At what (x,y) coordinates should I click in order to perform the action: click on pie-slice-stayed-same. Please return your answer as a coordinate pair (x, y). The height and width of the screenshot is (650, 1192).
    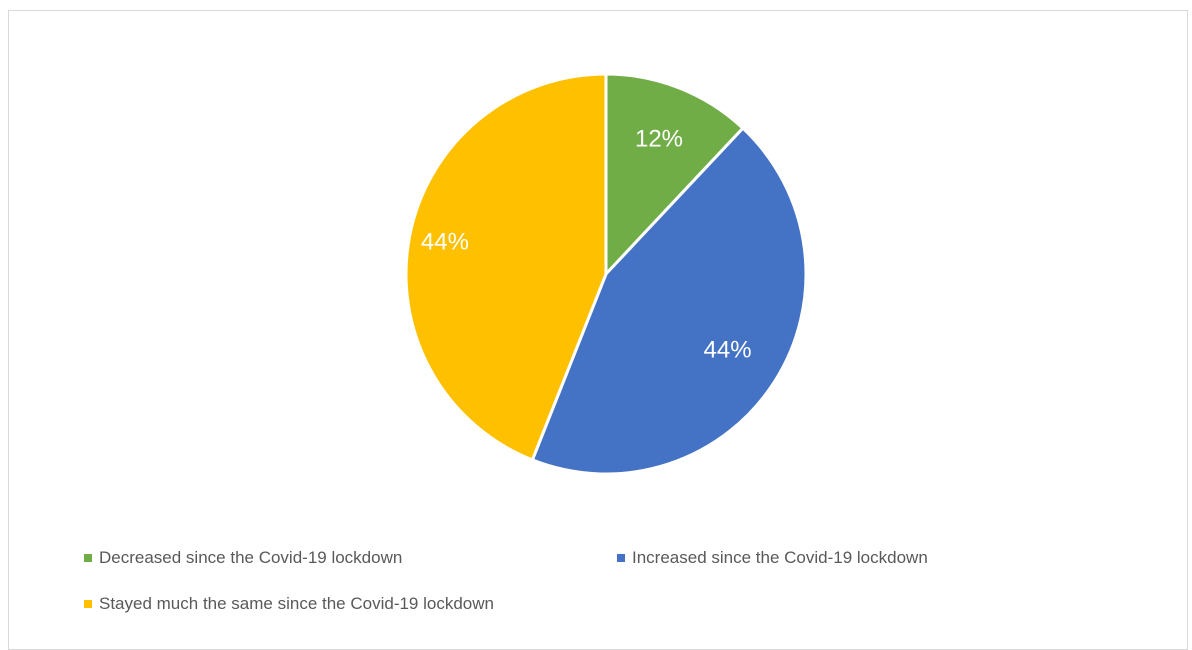
    Looking at the image, I should click on (506, 267).